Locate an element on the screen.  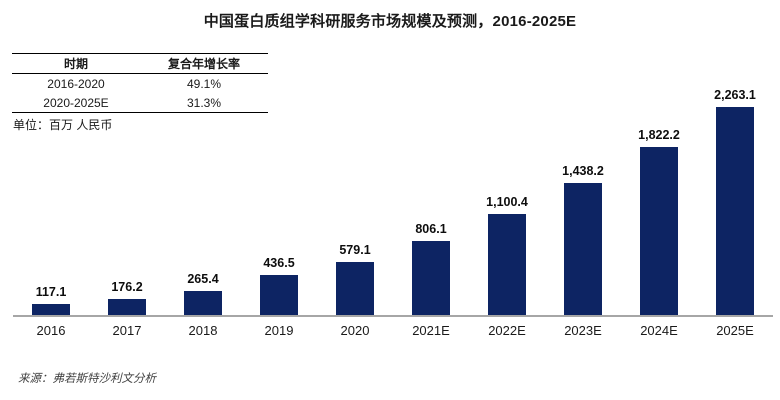
cagr-table-header-period: 时期 is located at coordinates (75, 64).